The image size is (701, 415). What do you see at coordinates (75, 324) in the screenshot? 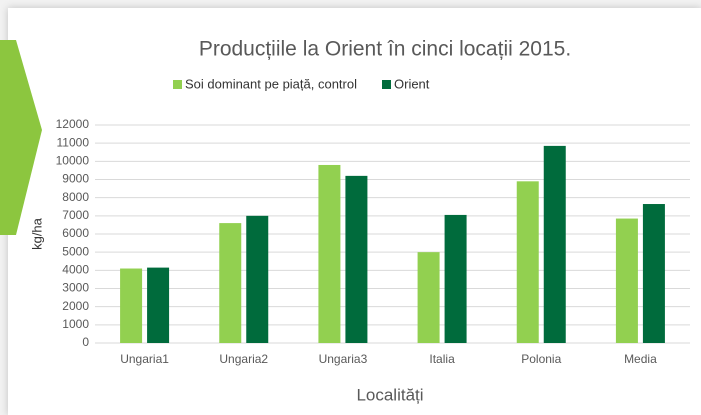
I see `y-tick-label: 1000` at bounding box center [75, 324].